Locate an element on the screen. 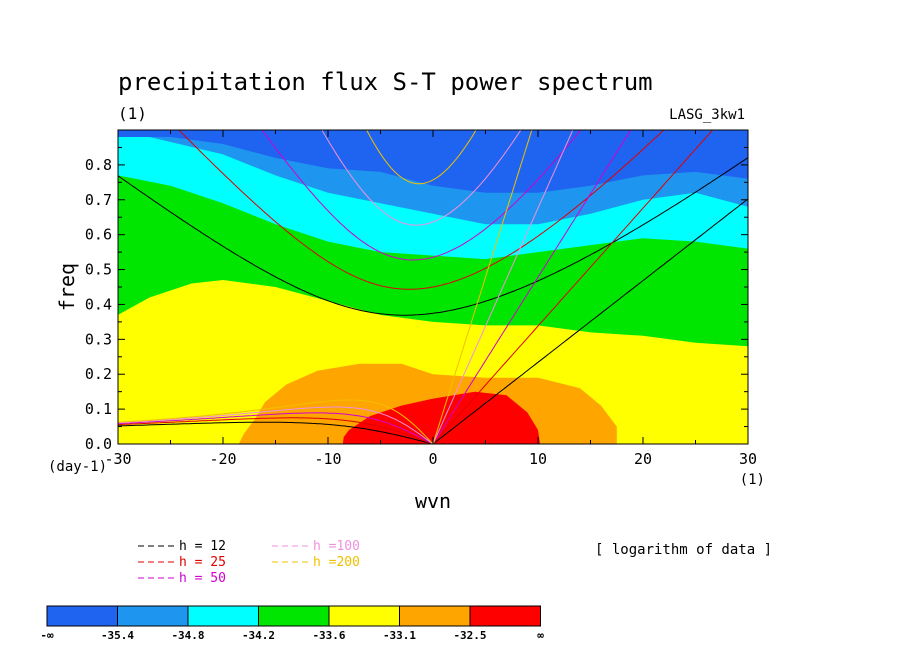 This screenshot has height=654, width=904. legend-label: h = 12 is located at coordinates (202, 546).